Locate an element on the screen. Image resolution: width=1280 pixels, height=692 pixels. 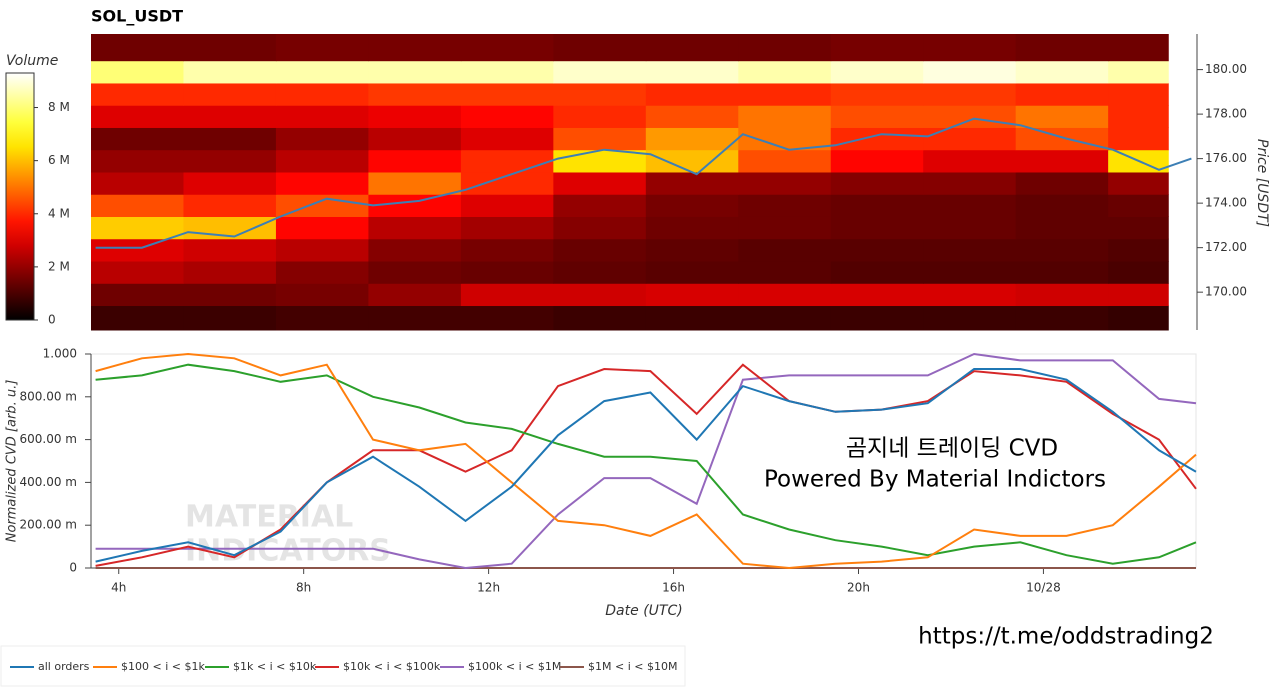
annotation: Powered By Material Indictors is located at coordinates (935, 480).